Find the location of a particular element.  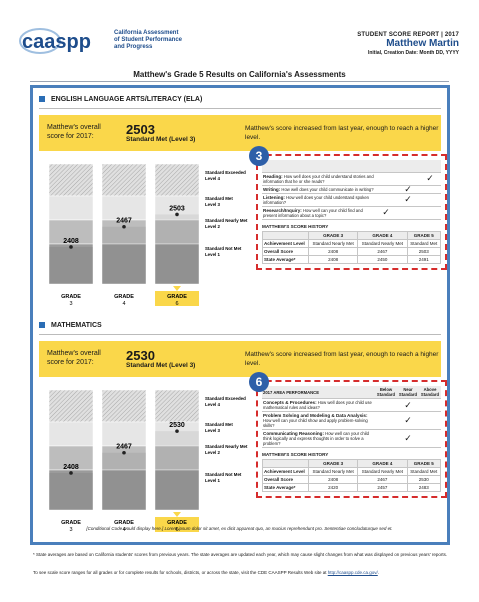

ela-heading: ENGLISH LANGUAGE ARTS/LITERACY (ELA) is located at coordinates (240, 99).